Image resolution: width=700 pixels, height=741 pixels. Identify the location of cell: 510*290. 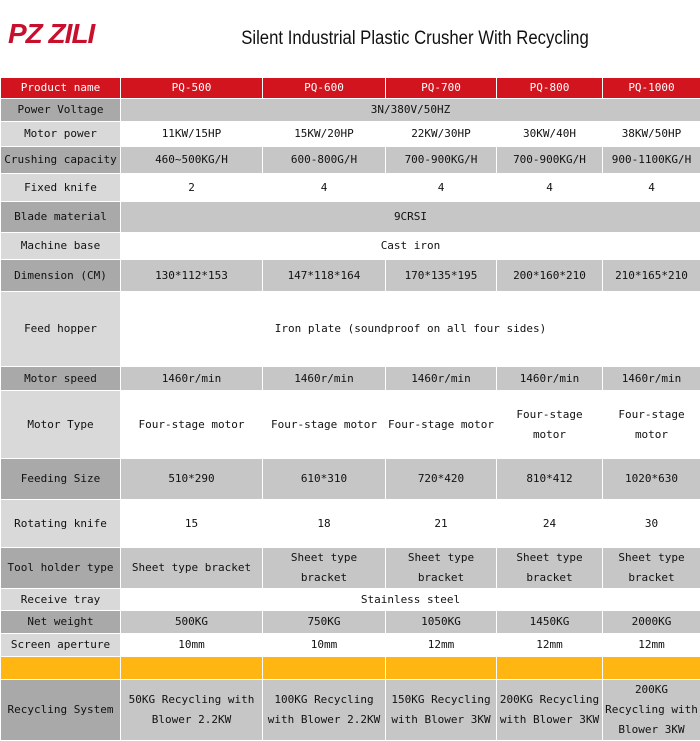
(192, 479).